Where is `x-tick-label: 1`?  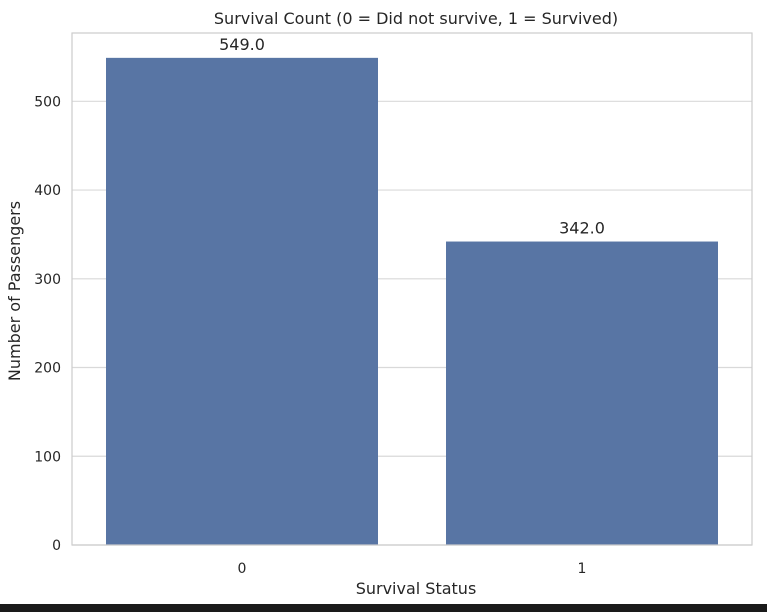 x-tick-label: 1 is located at coordinates (582, 569).